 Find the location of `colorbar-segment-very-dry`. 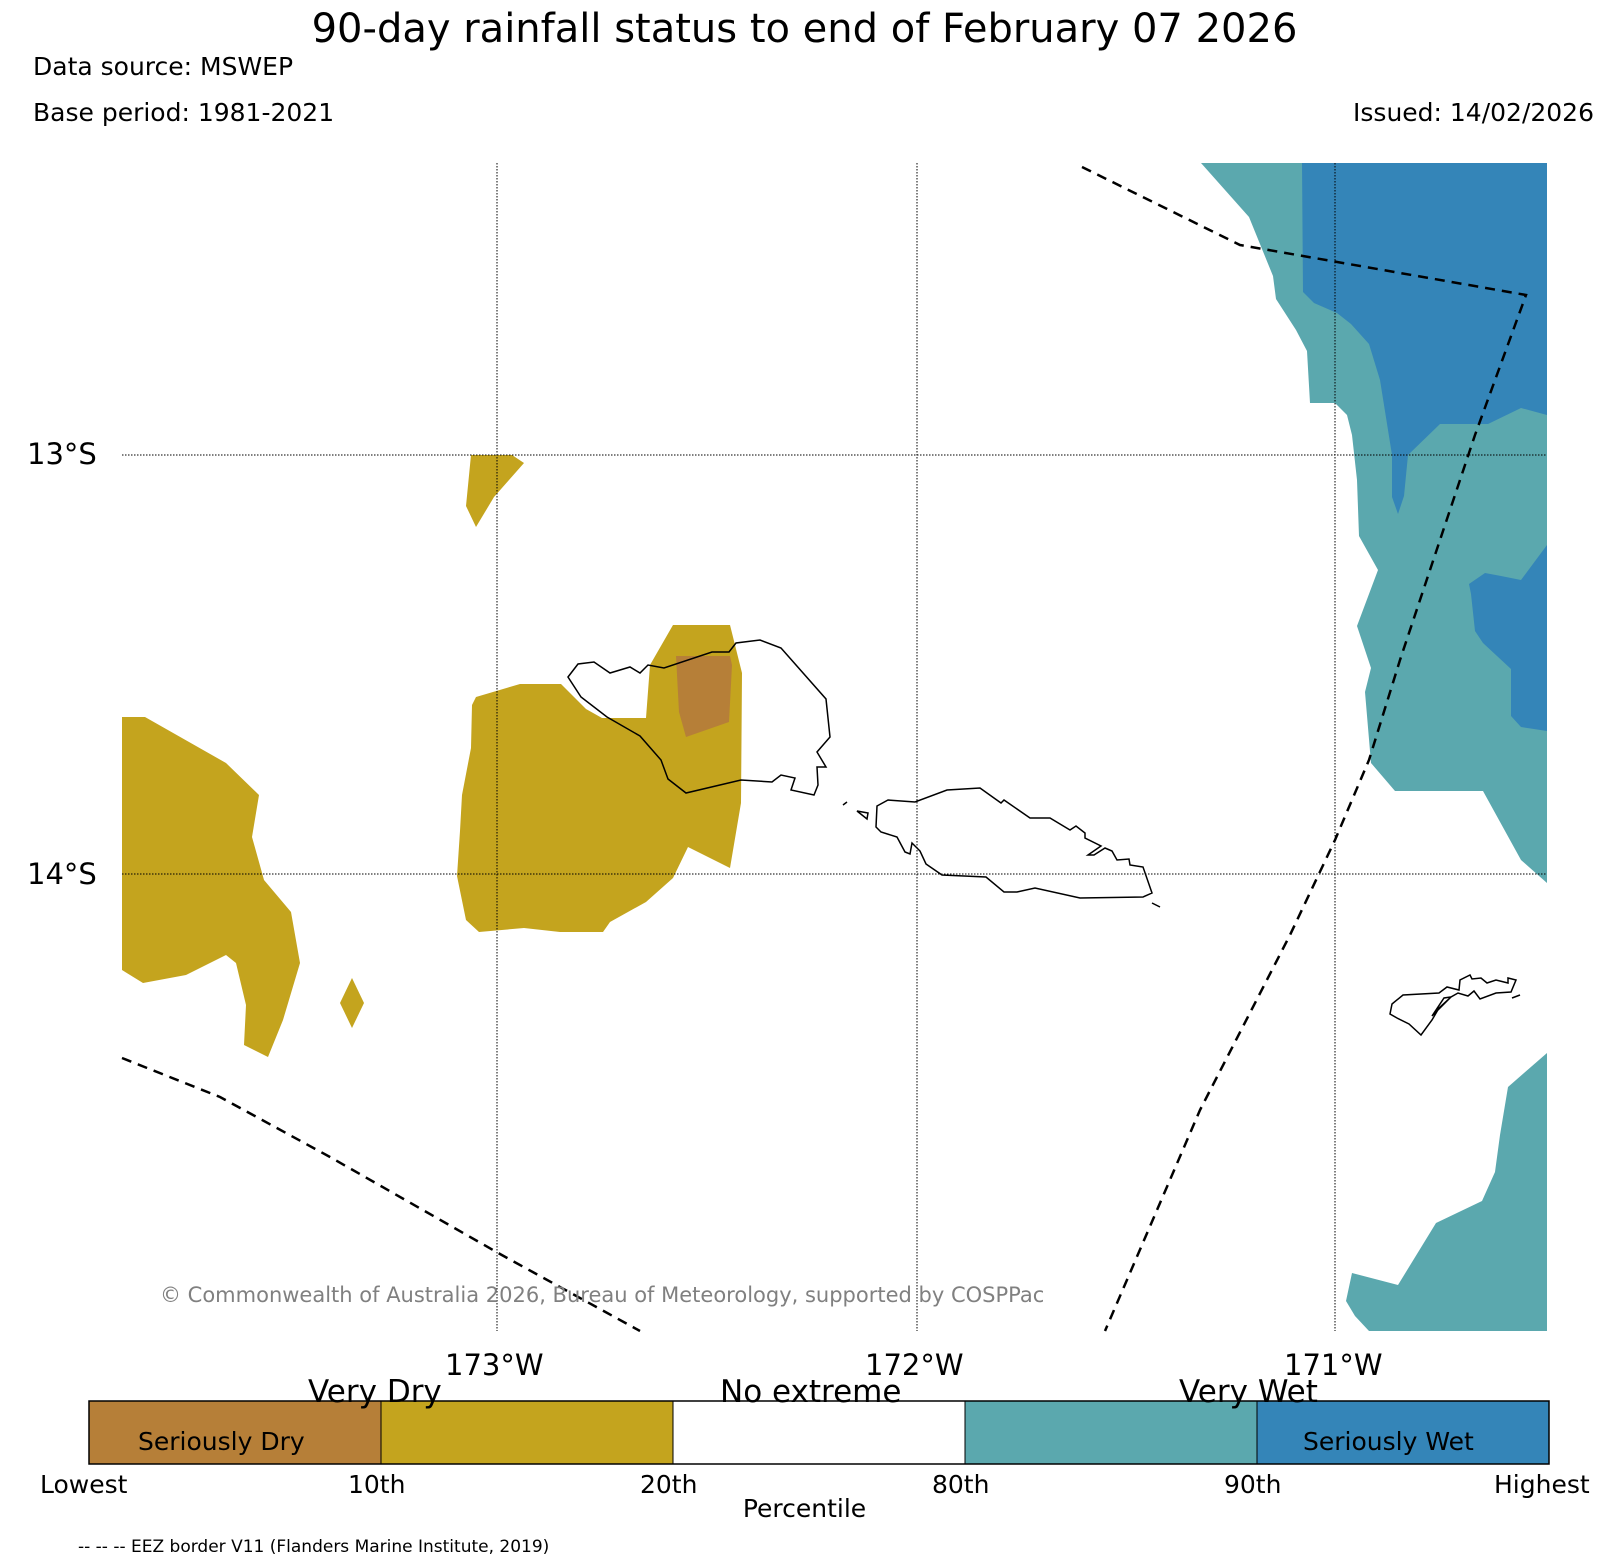

colorbar-segment-very-dry is located at coordinates (527, 1432).